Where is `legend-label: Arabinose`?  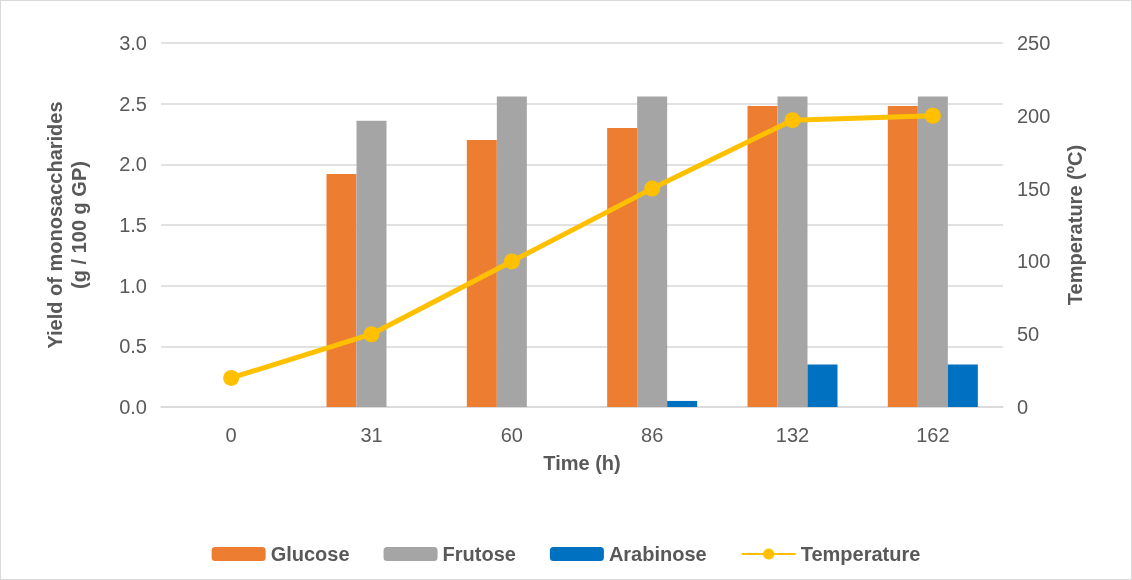
legend-label: Arabinose is located at coordinates (657, 554).